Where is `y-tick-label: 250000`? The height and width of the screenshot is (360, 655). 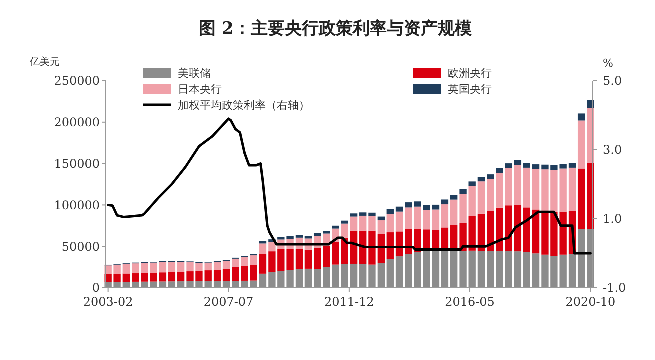 y-tick-label: 250000 is located at coordinates (77, 81).